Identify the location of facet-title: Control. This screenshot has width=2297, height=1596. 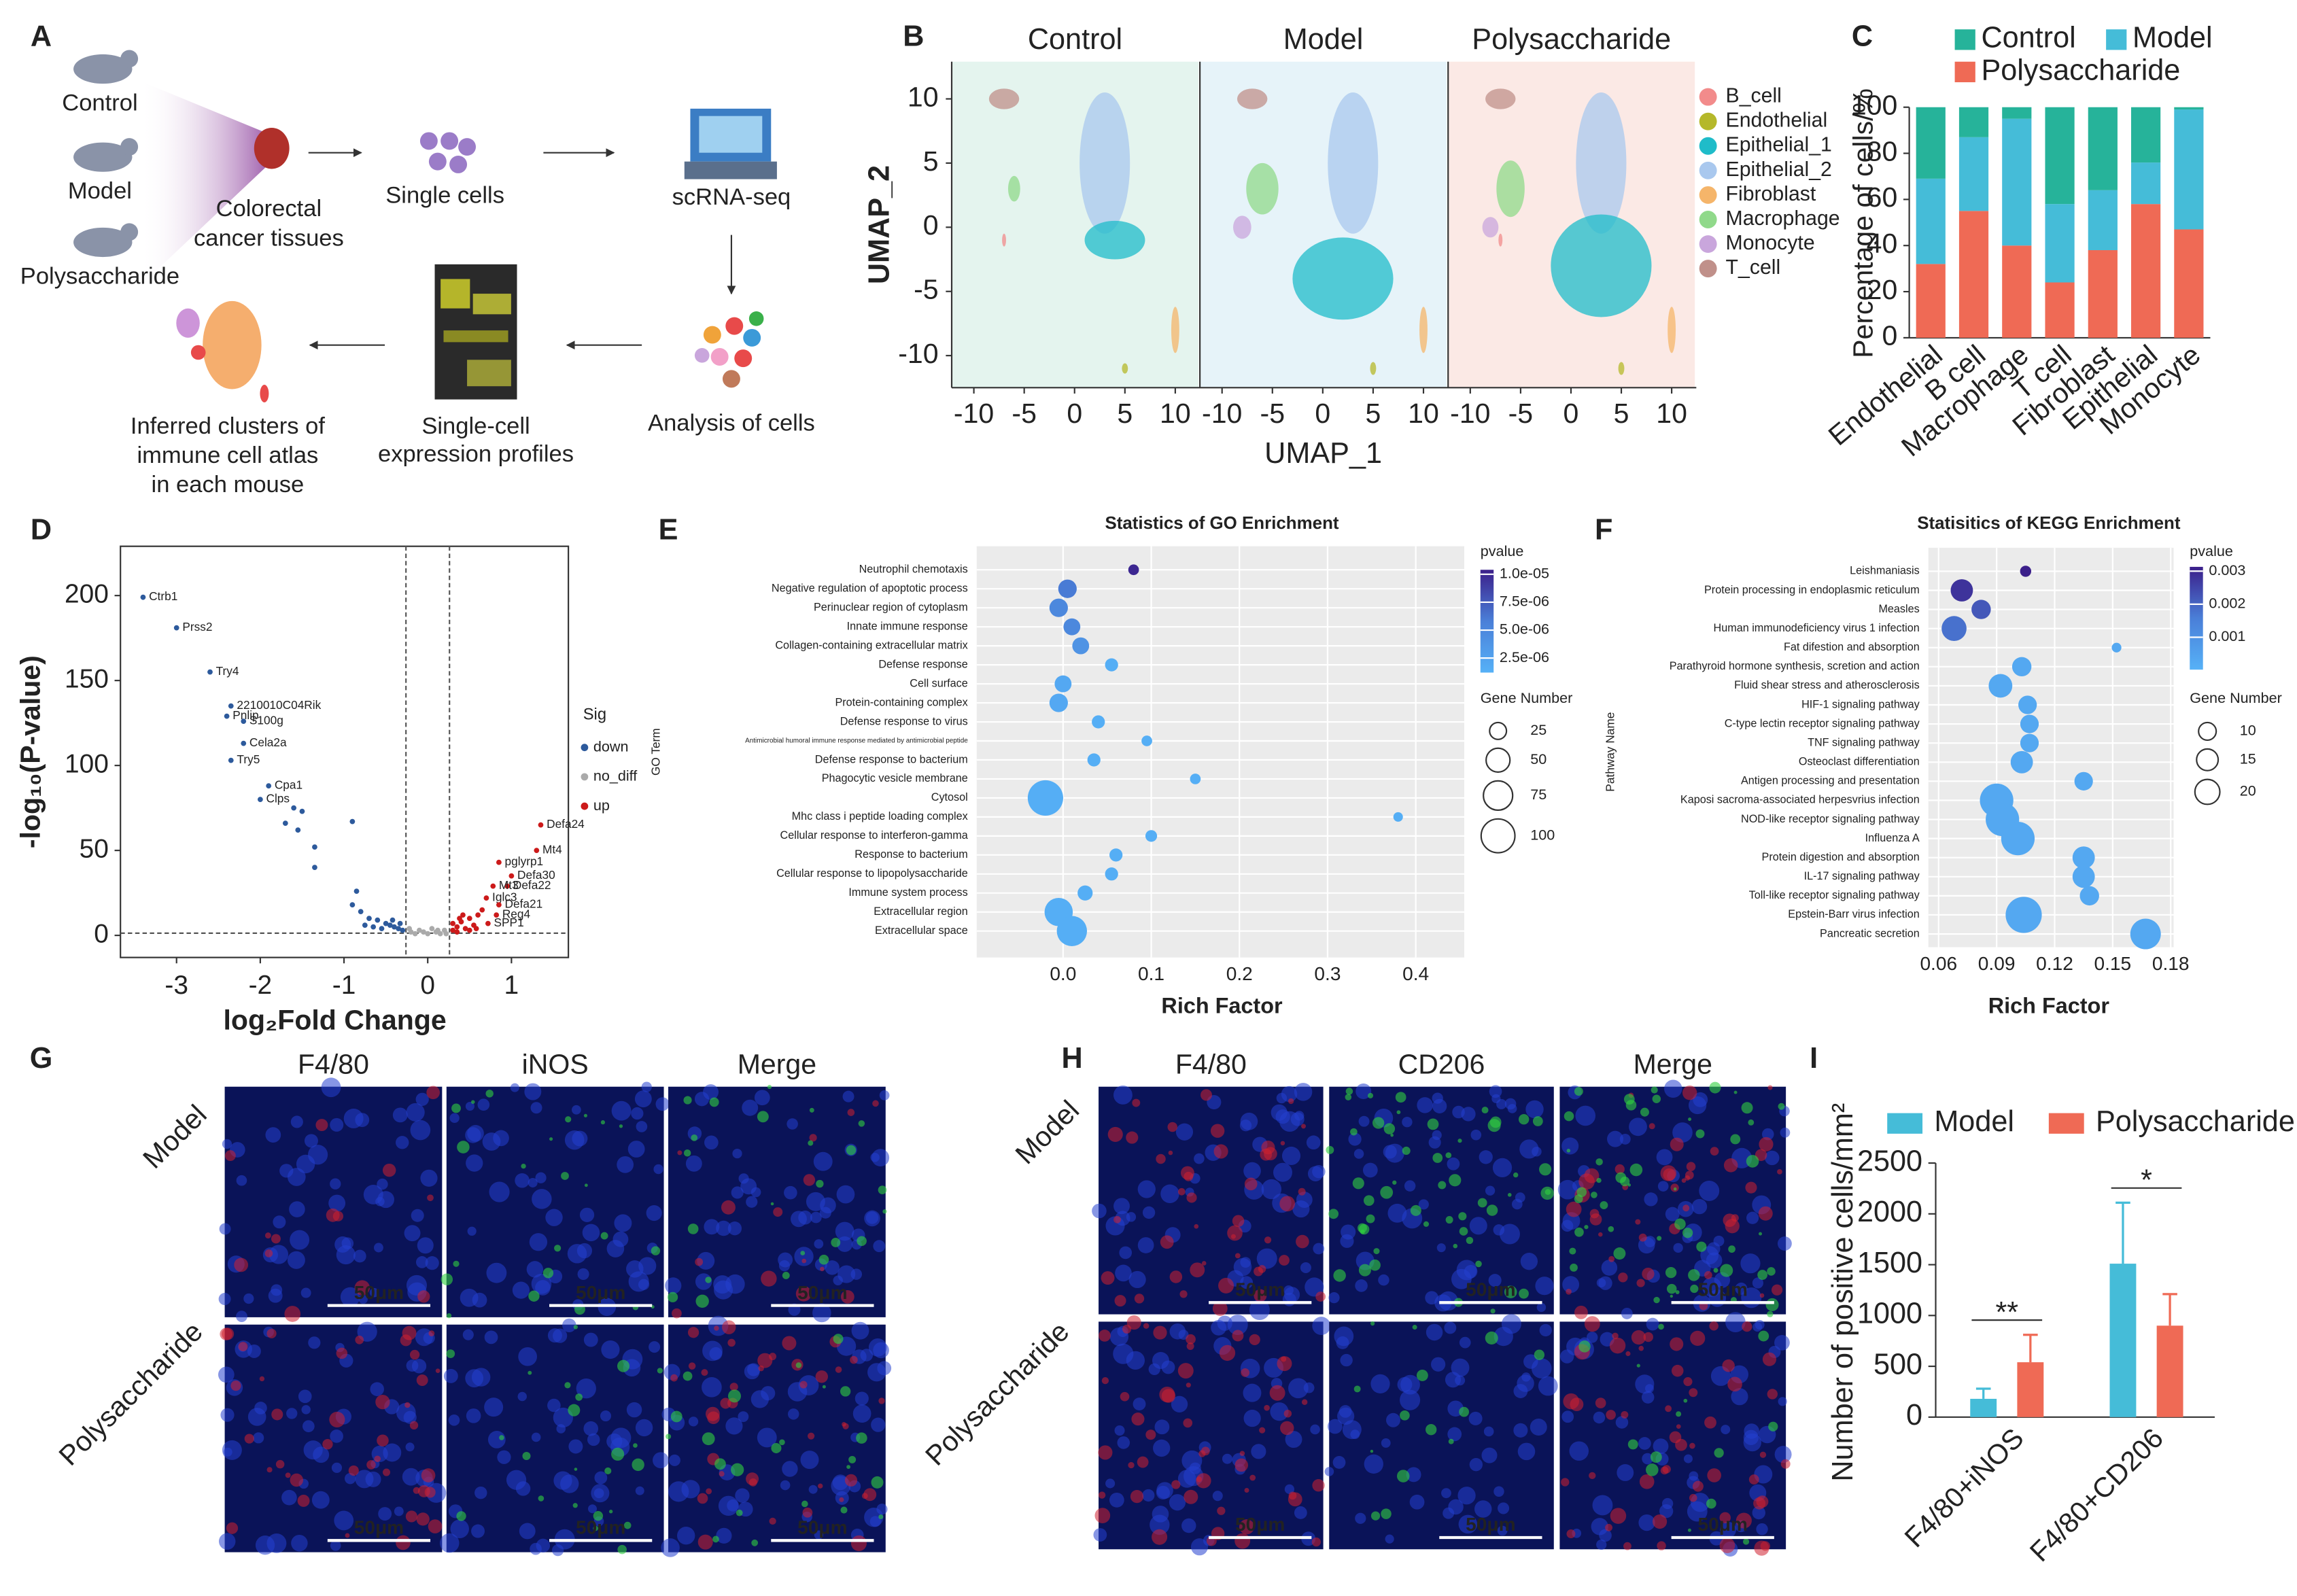
(1075, 39).